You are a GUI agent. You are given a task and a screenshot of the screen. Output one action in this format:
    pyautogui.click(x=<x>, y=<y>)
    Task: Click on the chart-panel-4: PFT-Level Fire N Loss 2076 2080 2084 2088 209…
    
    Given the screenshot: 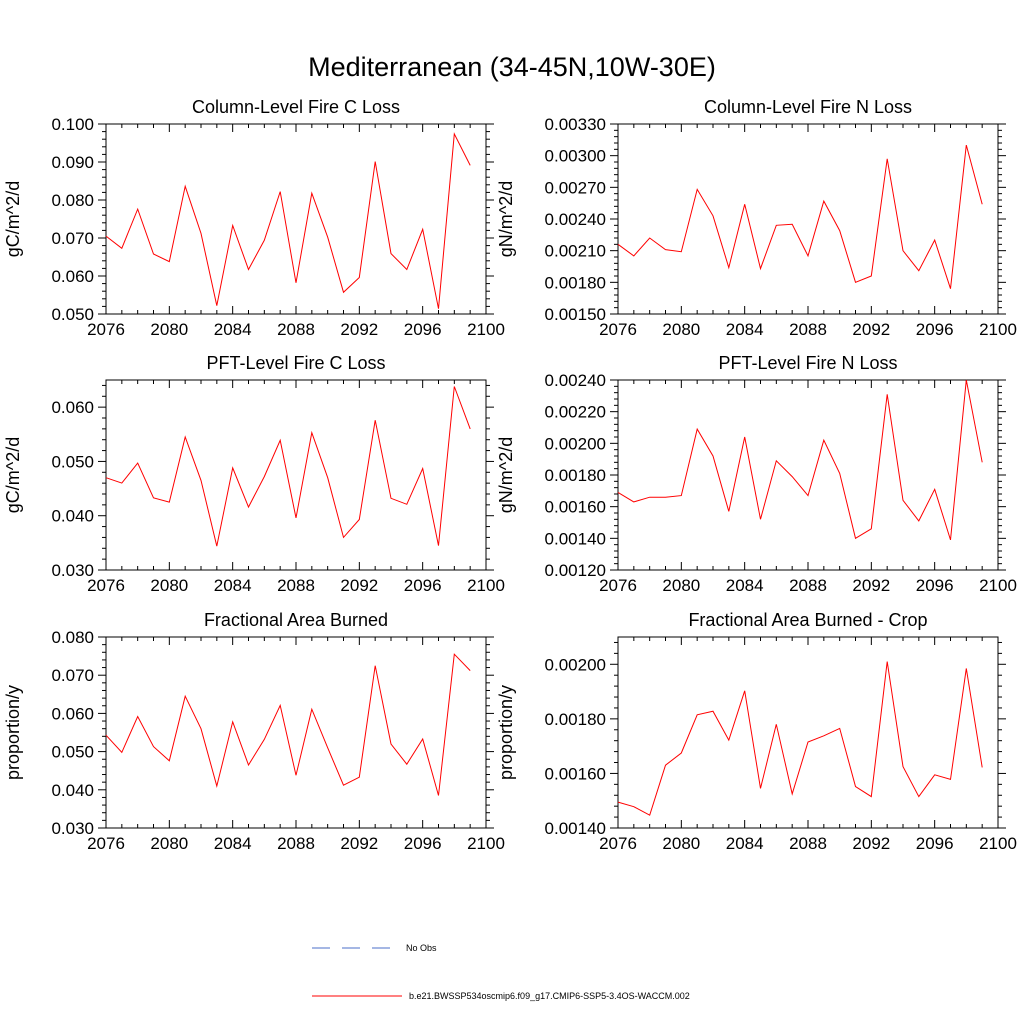 What is the action you would take?
    pyautogui.click(x=756, y=474)
    